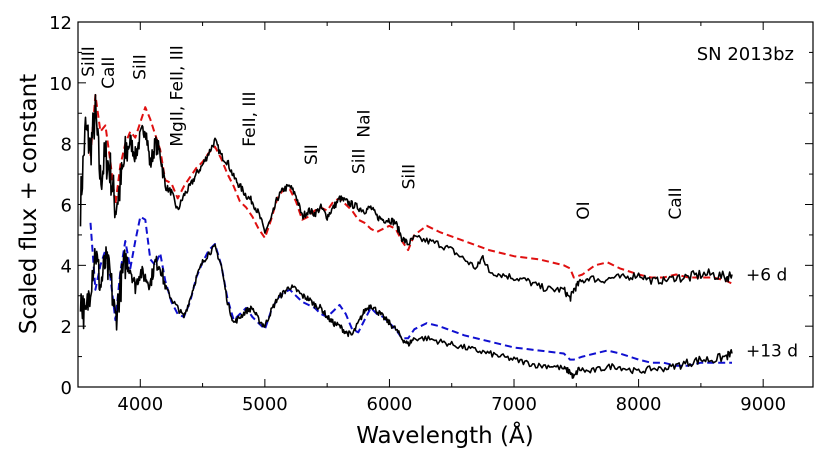  I want to click on y-tick-label: 6, so click(66, 206).